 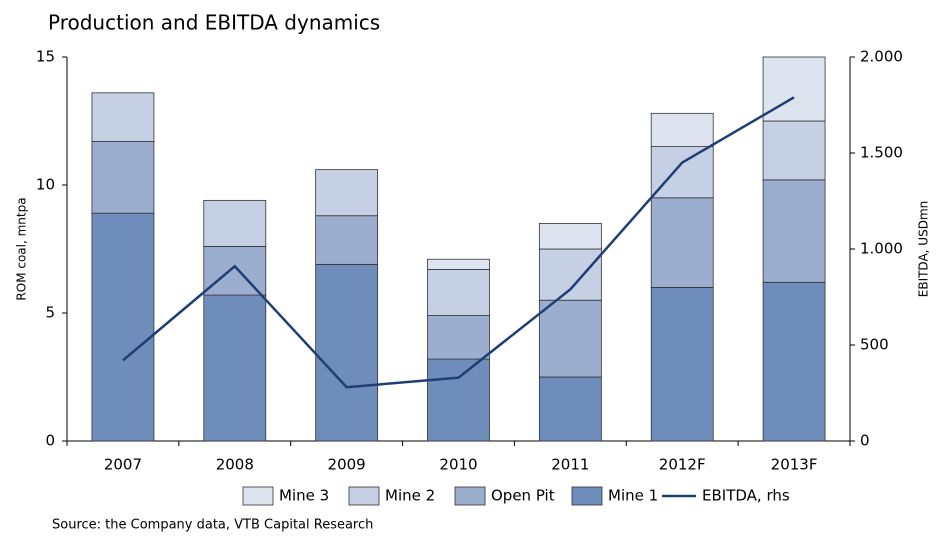 I want to click on legend-label: Mine 2, so click(x=410, y=496).